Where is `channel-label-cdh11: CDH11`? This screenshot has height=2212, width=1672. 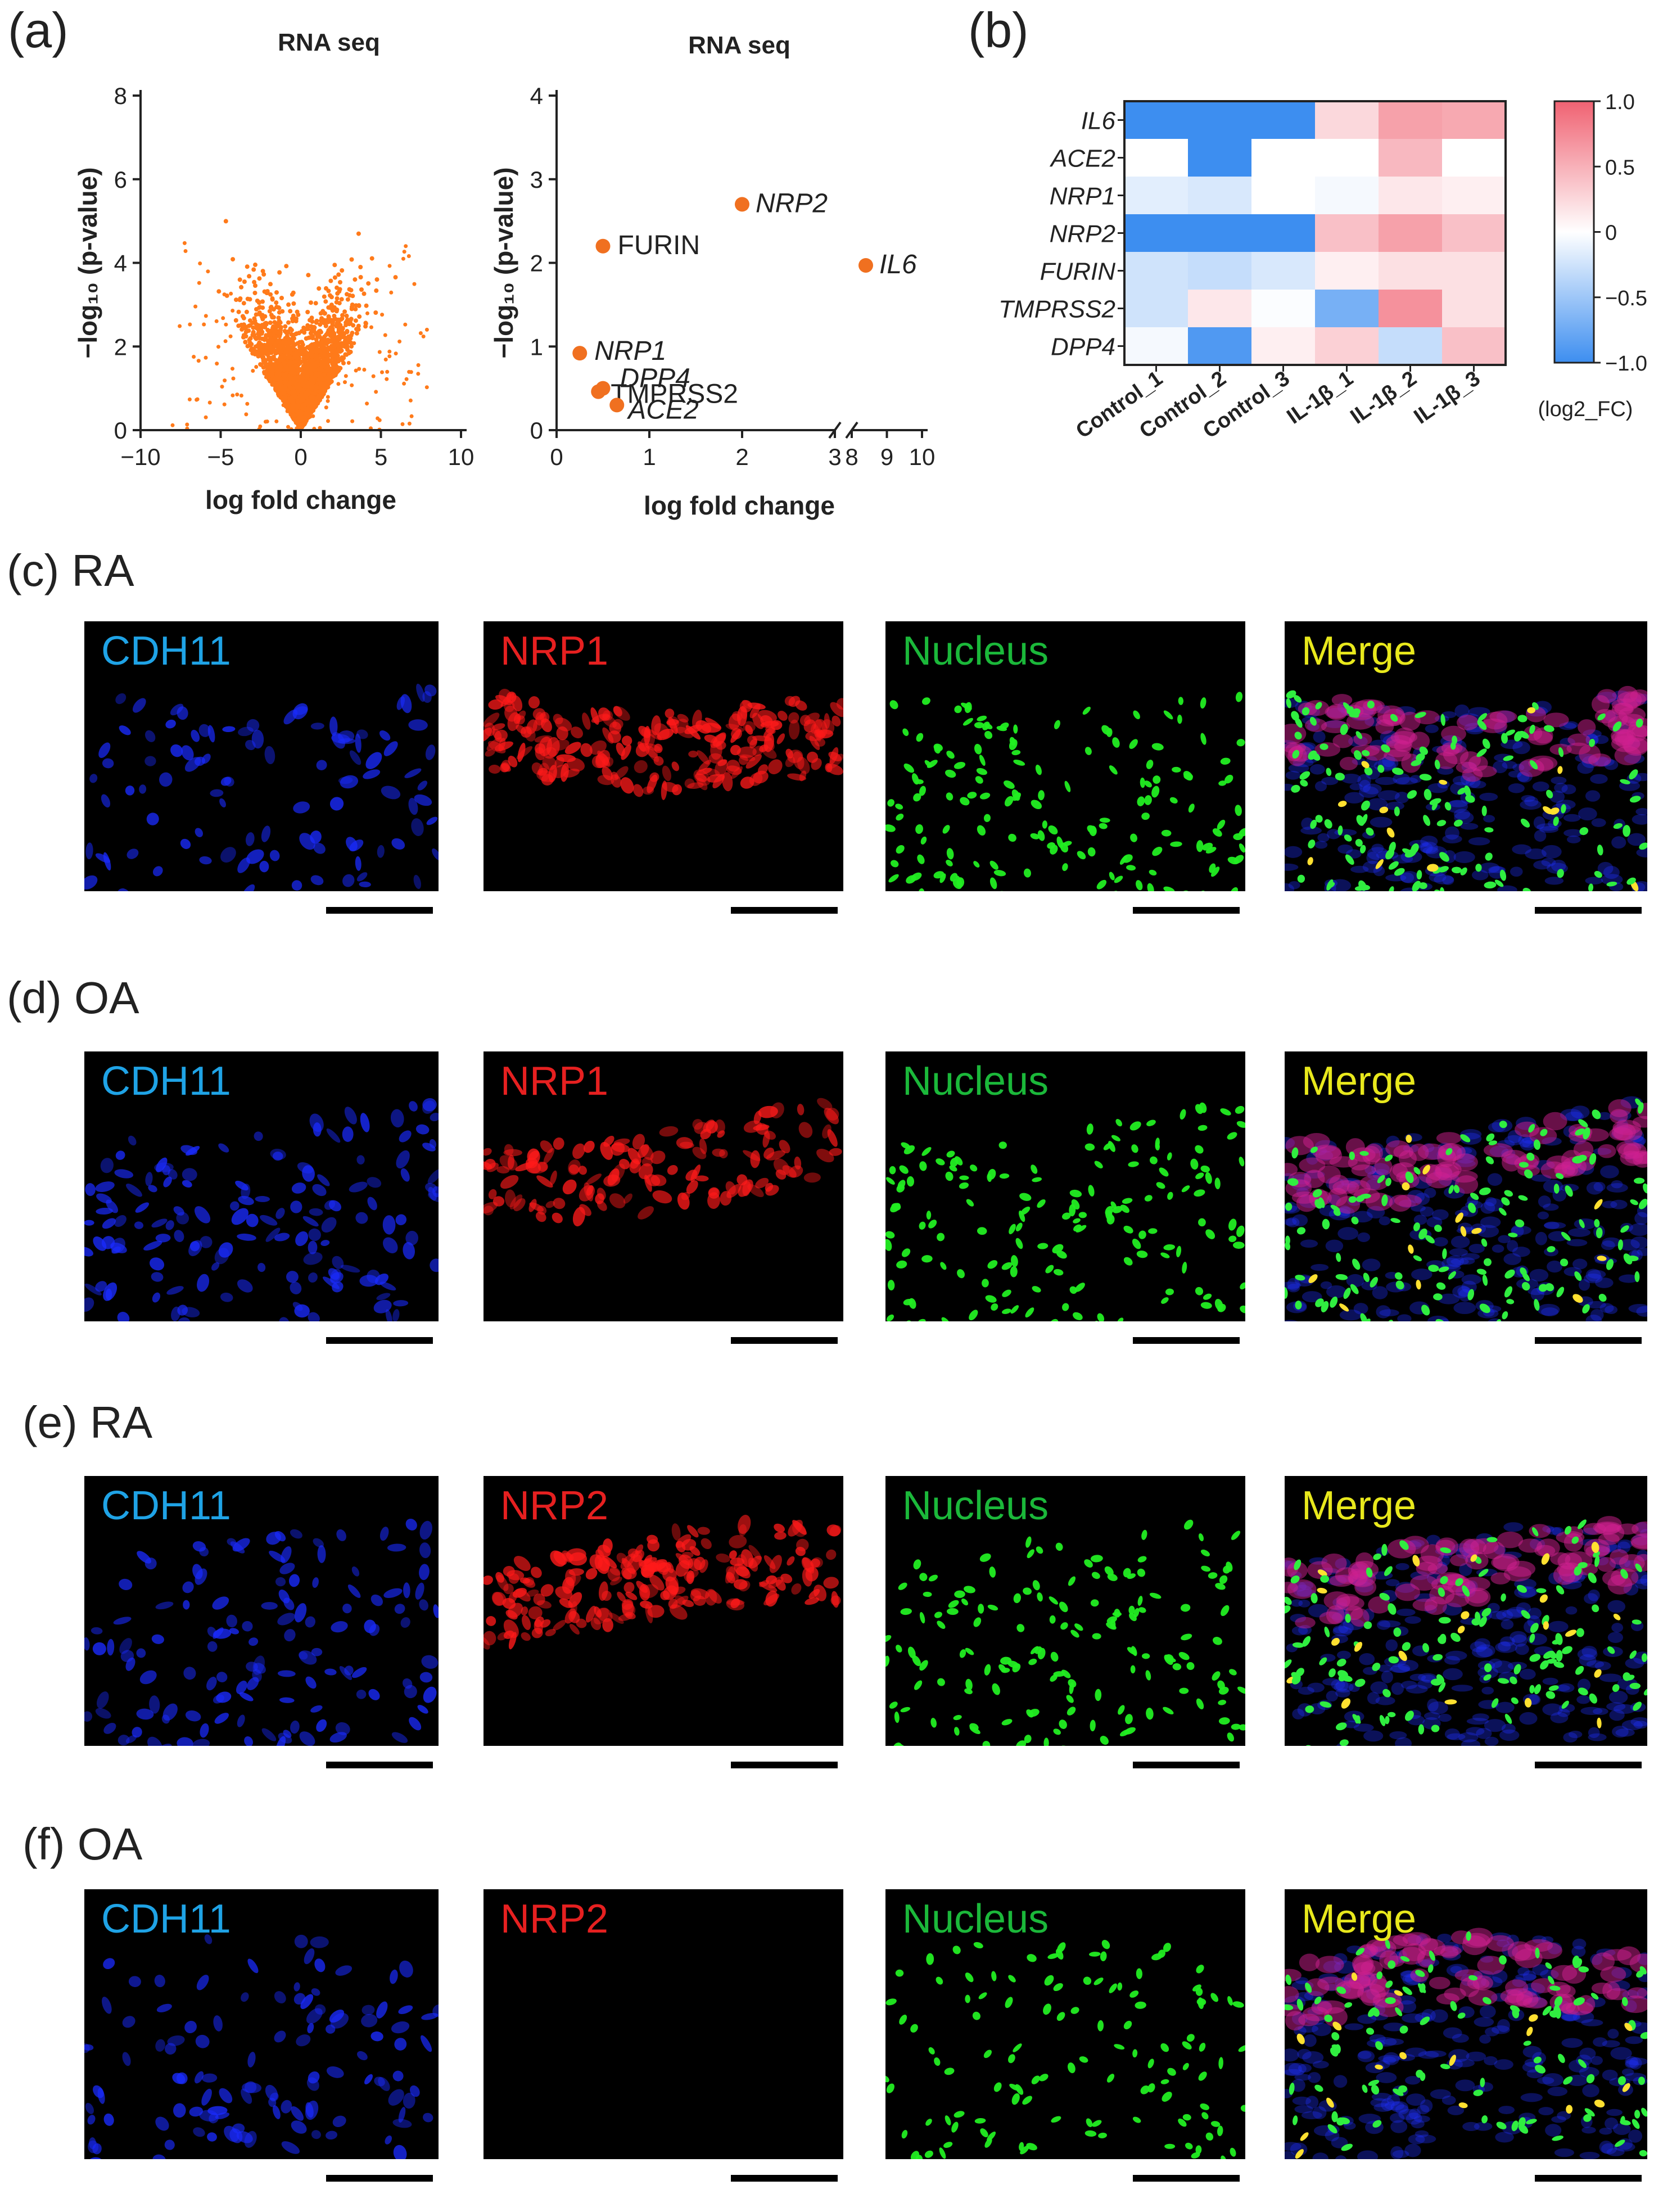 channel-label-cdh11: CDH11 is located at coordinates (166, 651).